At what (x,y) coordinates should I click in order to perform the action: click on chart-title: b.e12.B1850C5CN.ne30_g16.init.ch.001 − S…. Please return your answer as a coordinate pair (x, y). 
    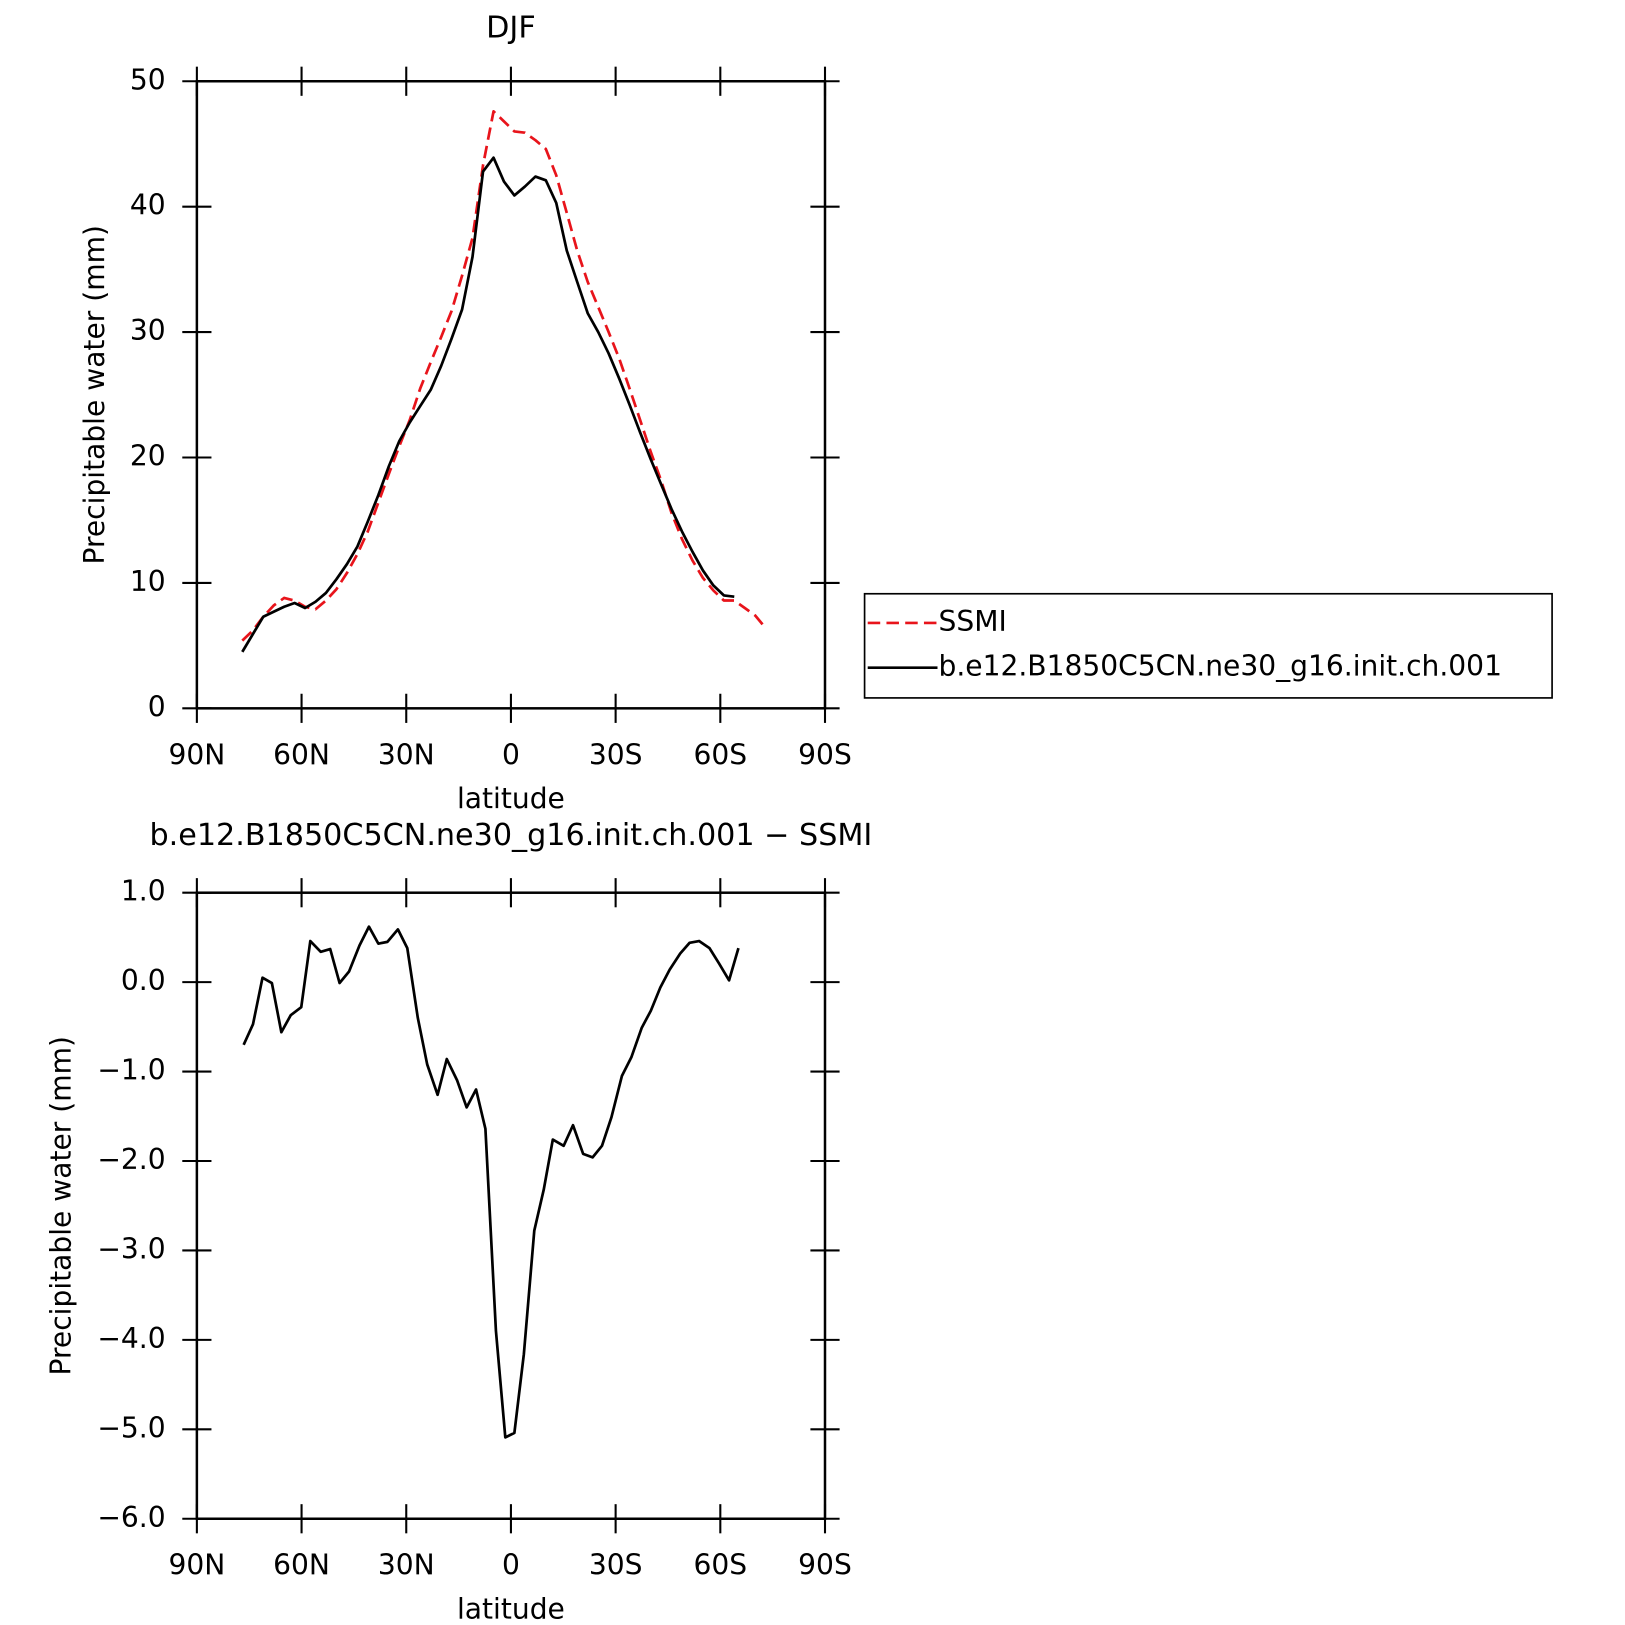
    Looking at the image, I should click on (511, 835).